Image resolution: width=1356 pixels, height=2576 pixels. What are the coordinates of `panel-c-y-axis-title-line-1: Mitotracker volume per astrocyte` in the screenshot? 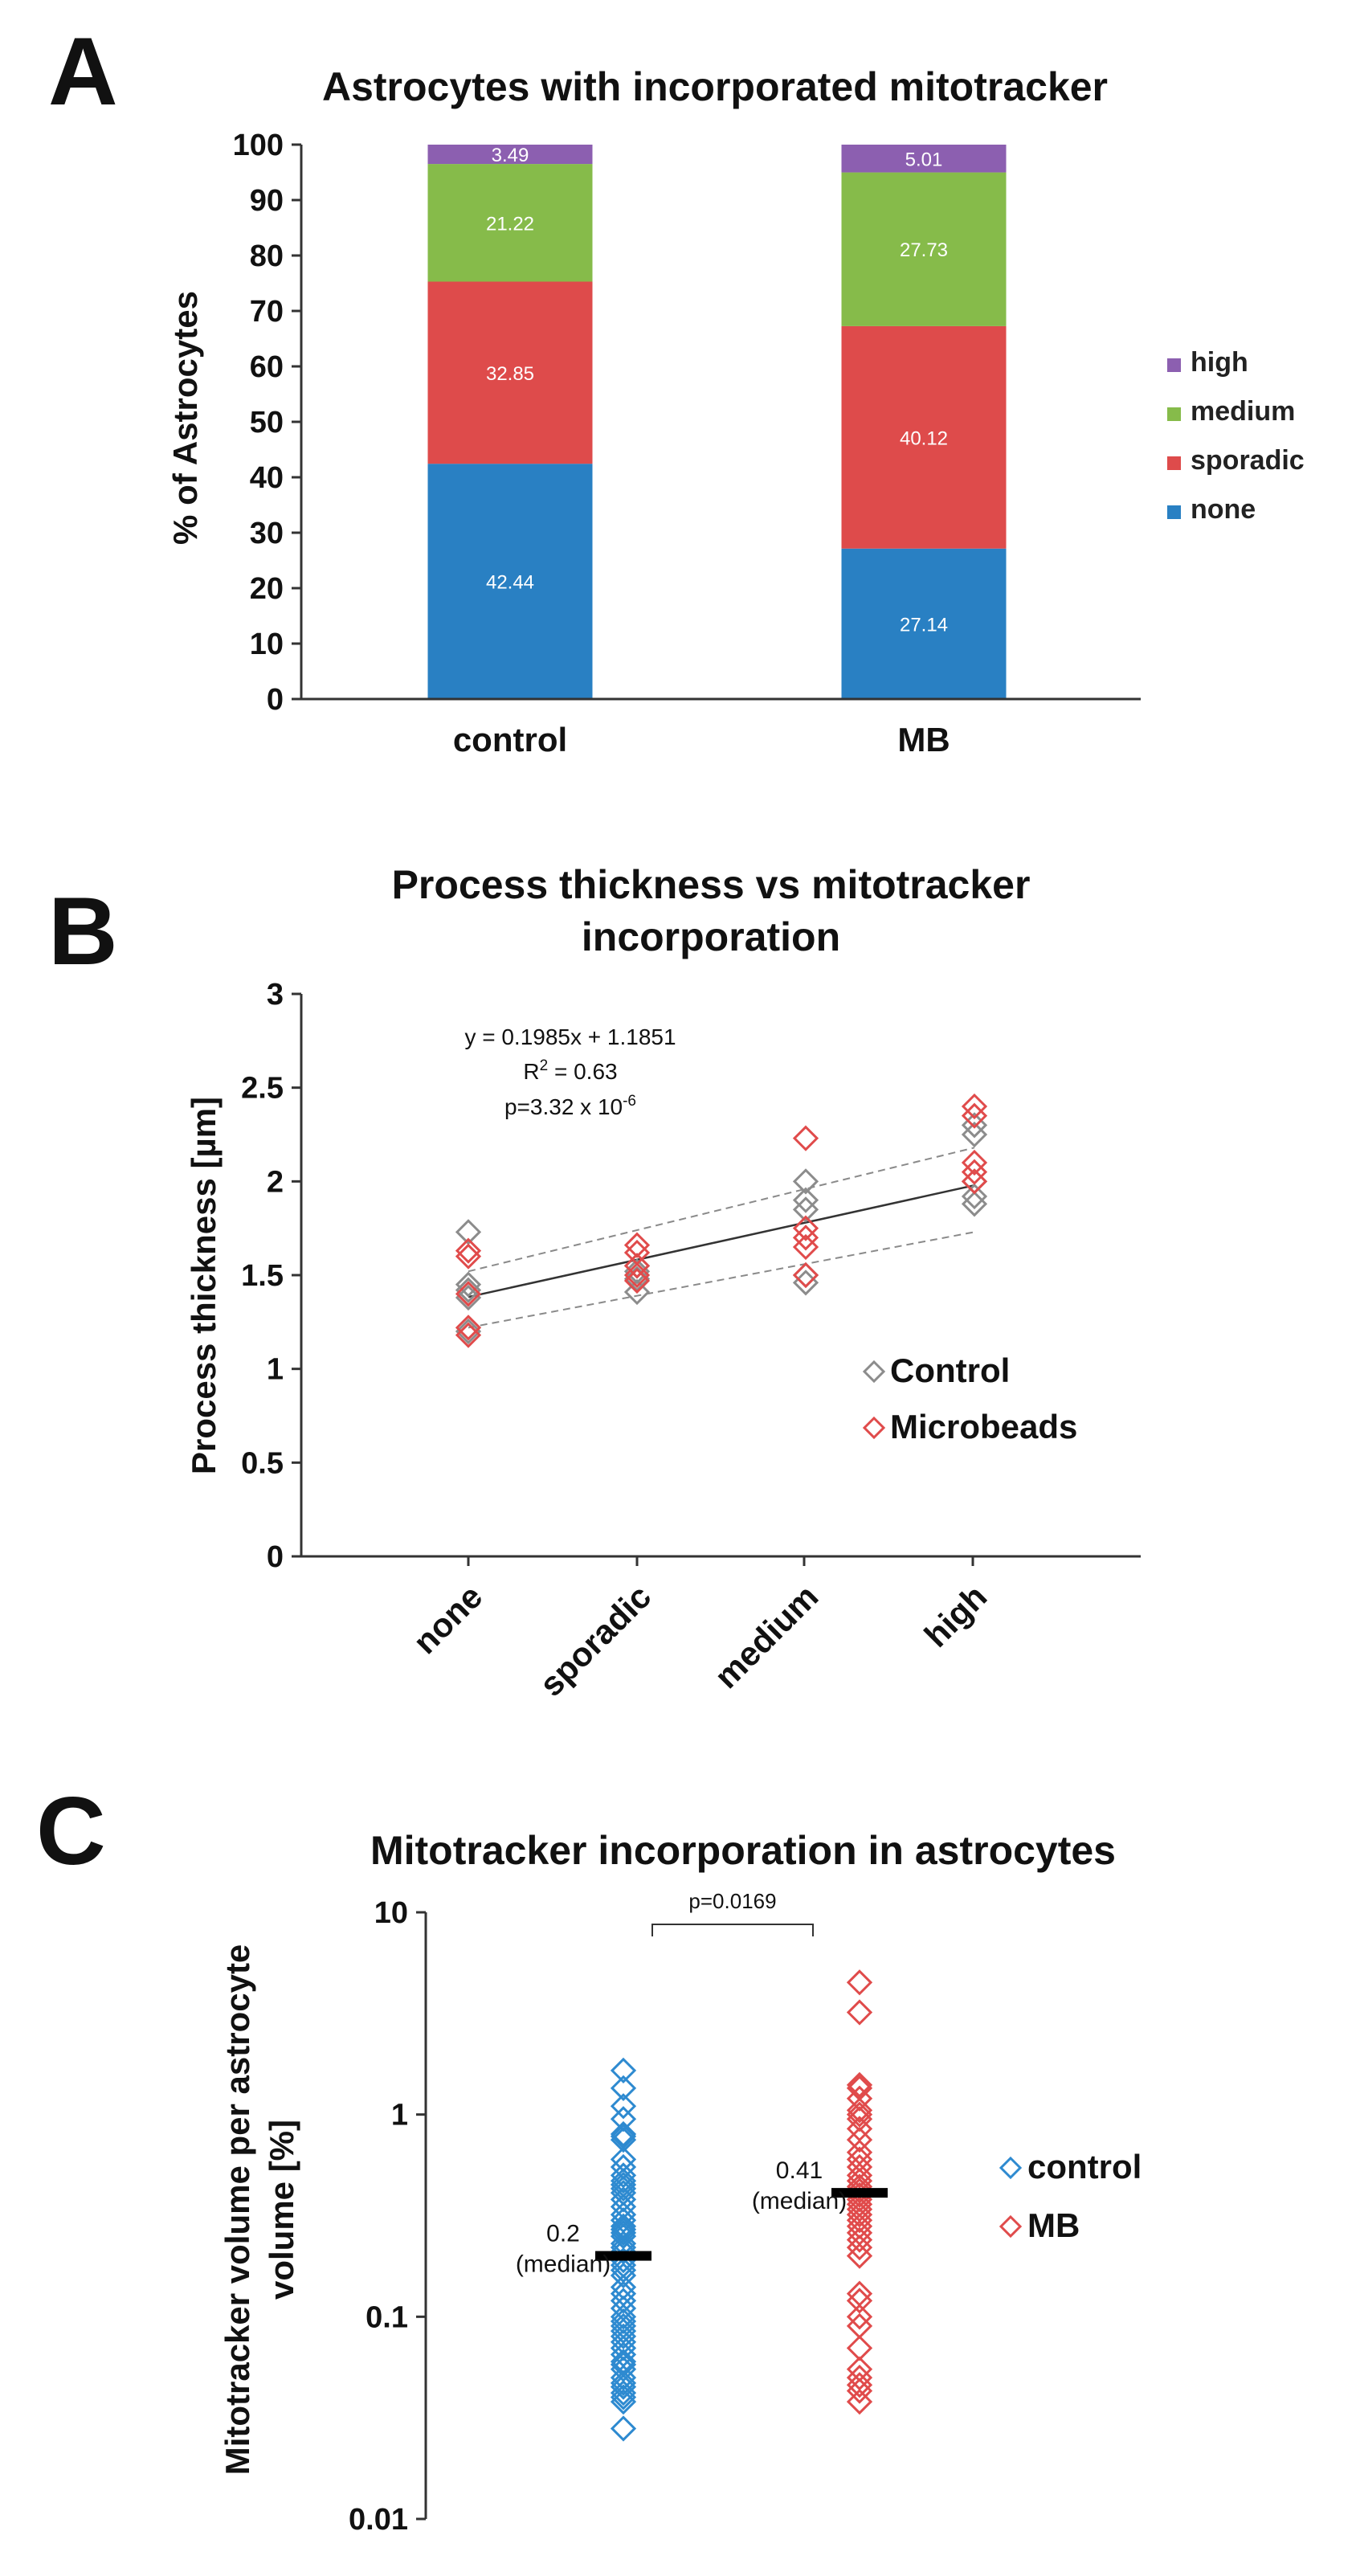 It's located at (238, 2210).